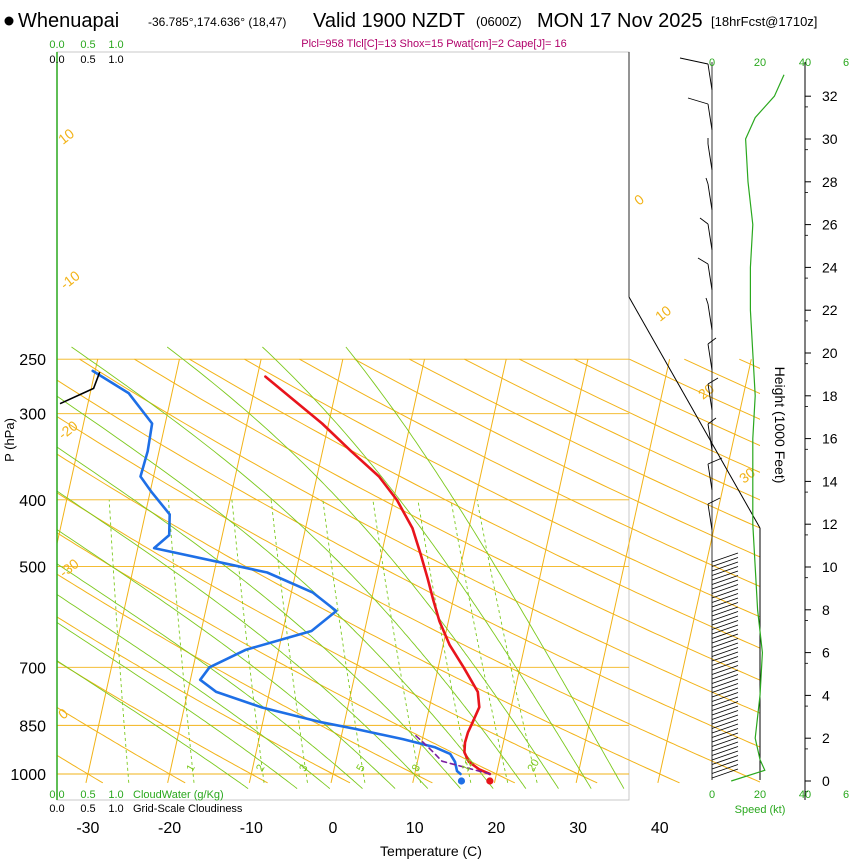 This screenshot has width=850, height=860. I want to click on cloudwater-label: CloudWater (g/Kg), so click(178, 795).